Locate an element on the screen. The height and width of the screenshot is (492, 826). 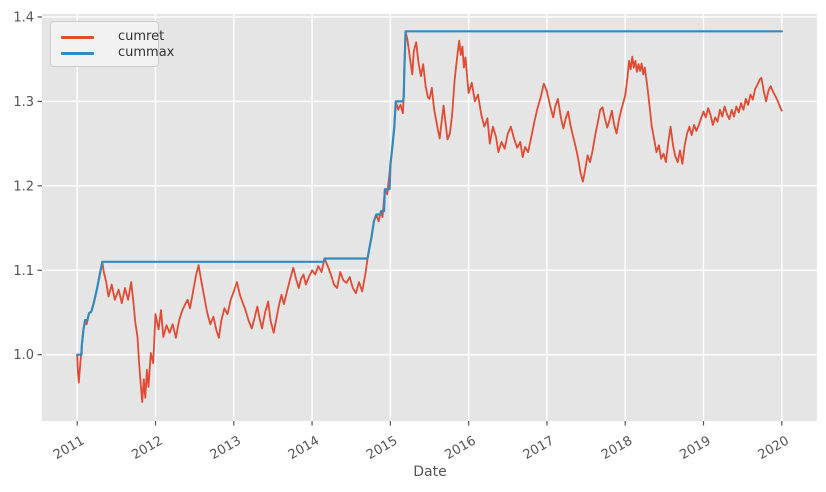
x-tick-label: 2013 is located at coordinates (226, 448).